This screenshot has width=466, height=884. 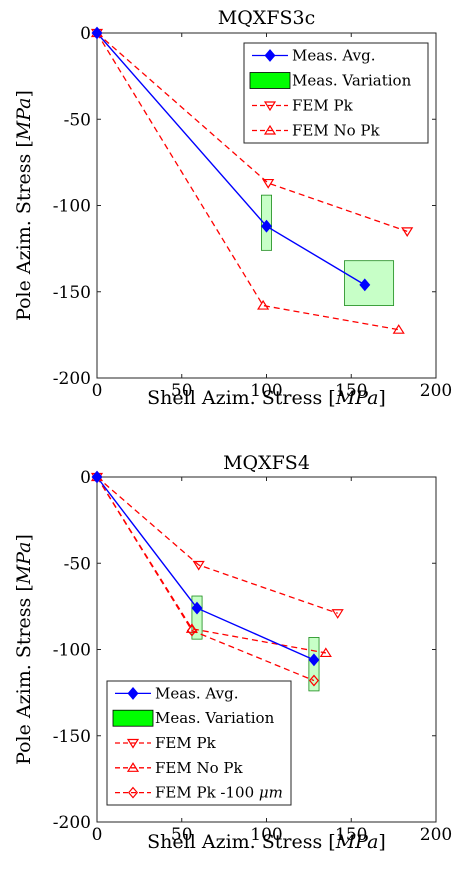 I want to click on chart-title: MQXFS4, so click(x=266, y=463).